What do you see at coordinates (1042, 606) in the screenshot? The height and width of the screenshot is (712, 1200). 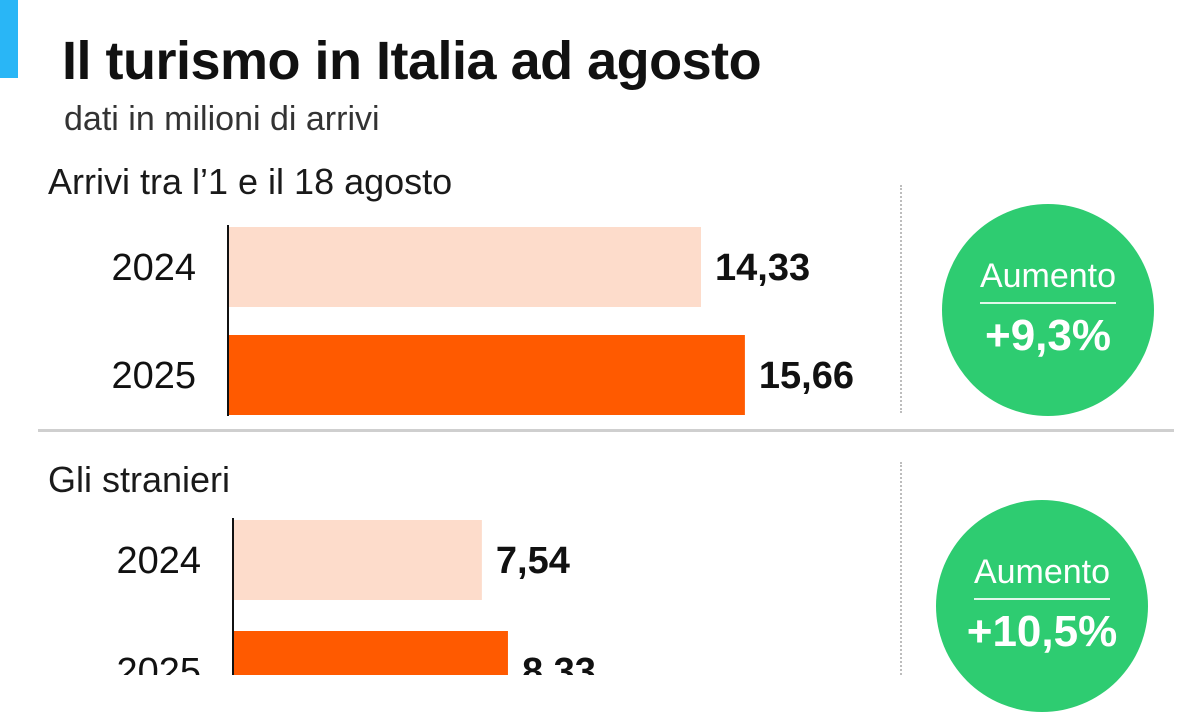 I see `increase-badge-foreigners: Aumento +10,5%` at bounding box center [1042, 606].